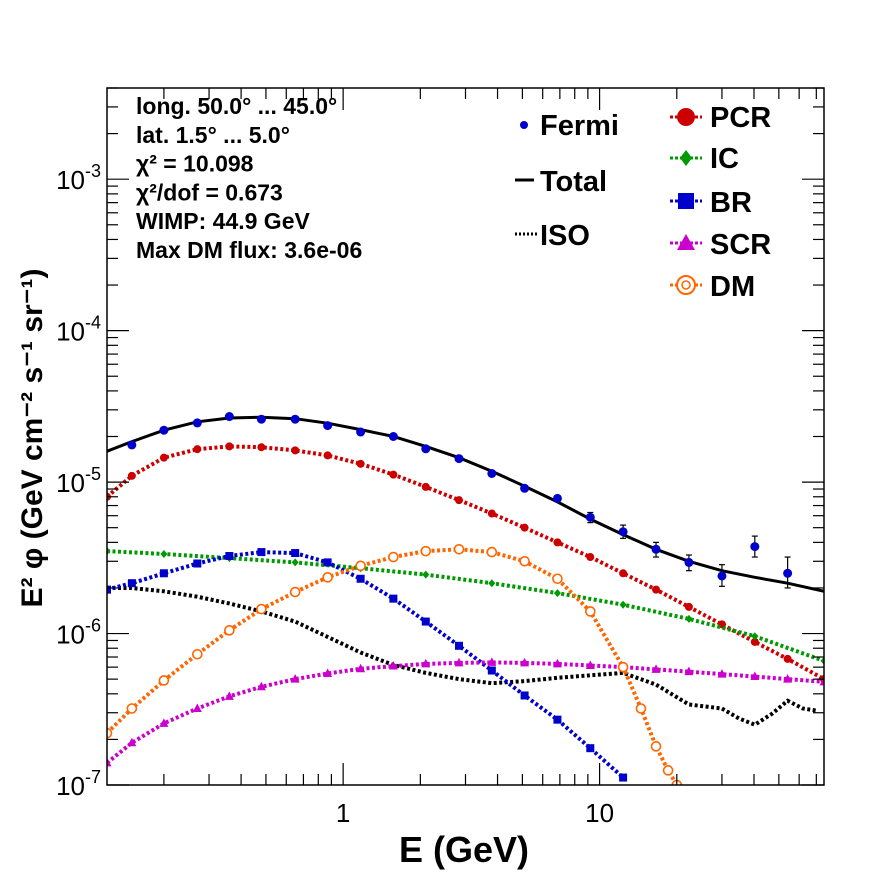 This screenshot has height=872, width=896. I want to click on series-line-iso, so click(462, 656).